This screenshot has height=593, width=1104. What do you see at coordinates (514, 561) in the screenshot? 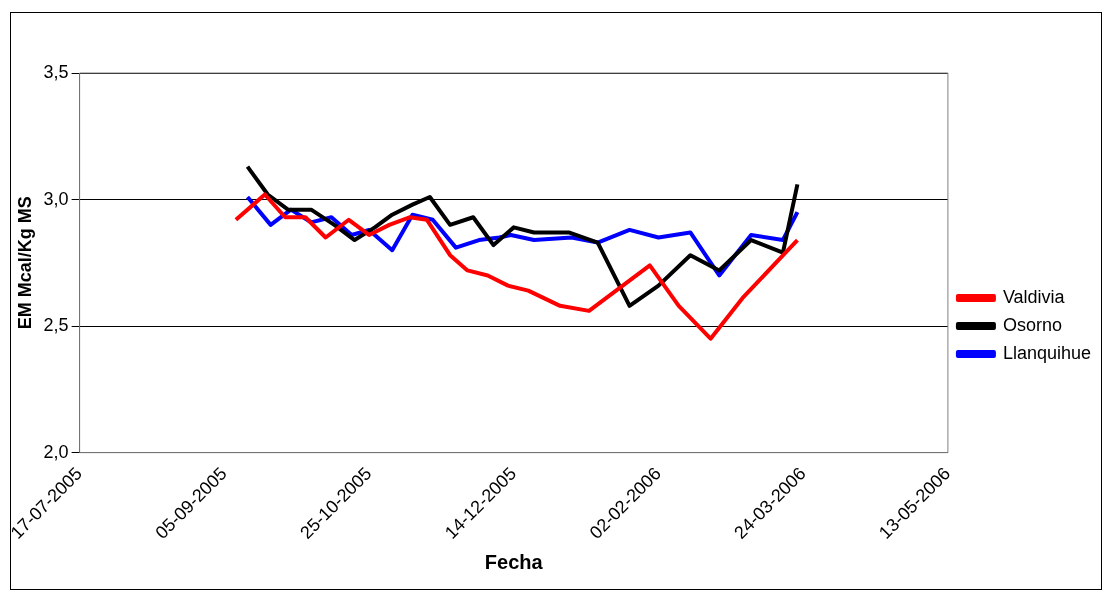
I see `x-axis-title: Fecha` at bounding box center [514, 561].